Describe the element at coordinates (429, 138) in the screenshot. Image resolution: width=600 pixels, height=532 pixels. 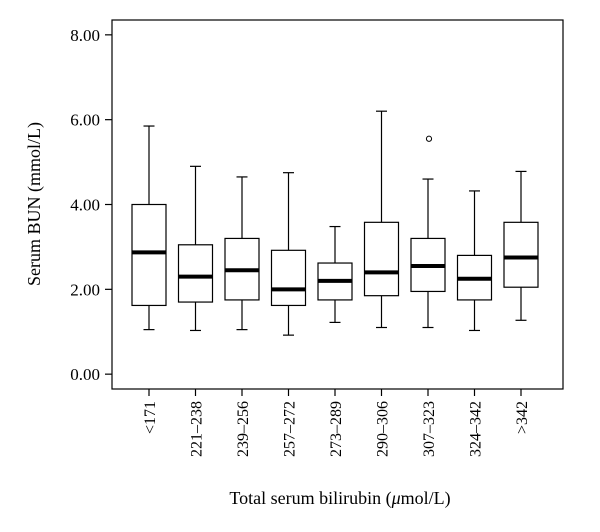
I see `outlier-point` at that location.